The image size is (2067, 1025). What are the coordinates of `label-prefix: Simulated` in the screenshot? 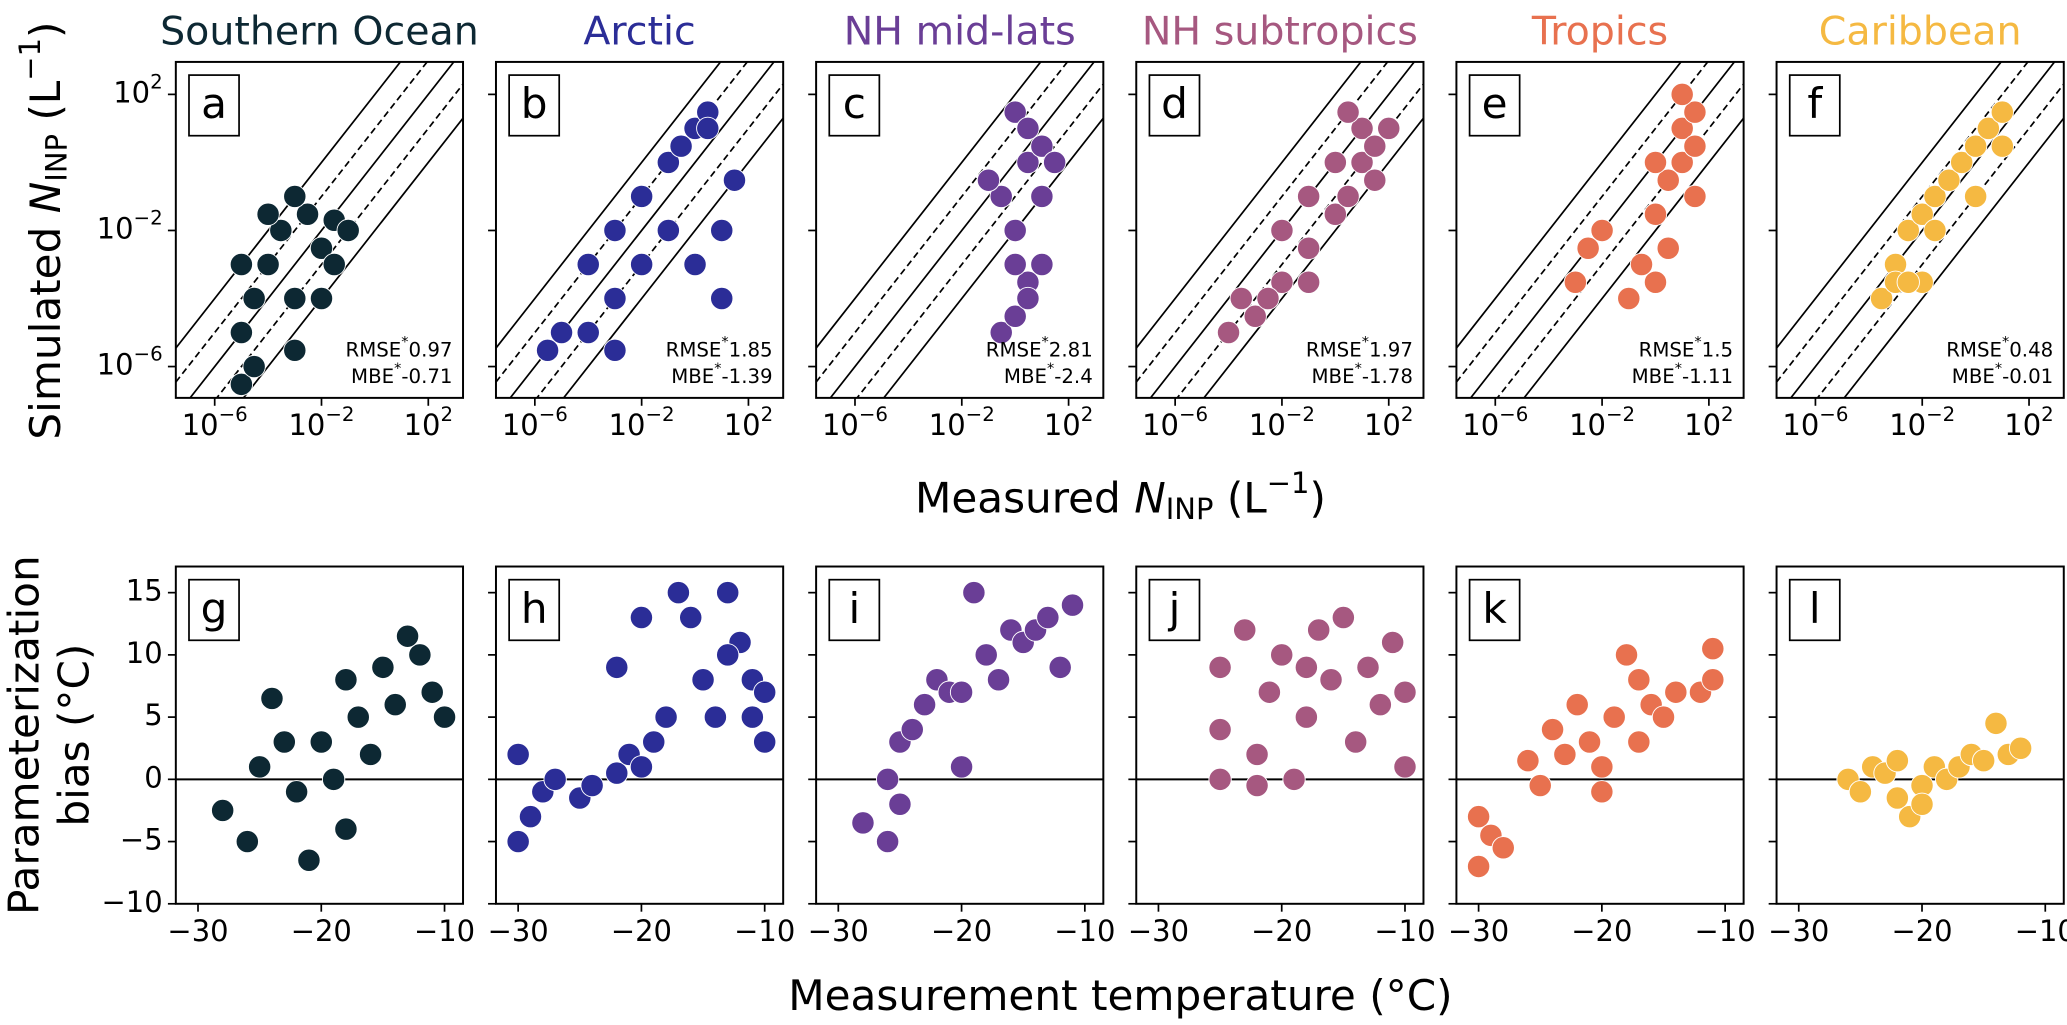 It's located at (45, 326).